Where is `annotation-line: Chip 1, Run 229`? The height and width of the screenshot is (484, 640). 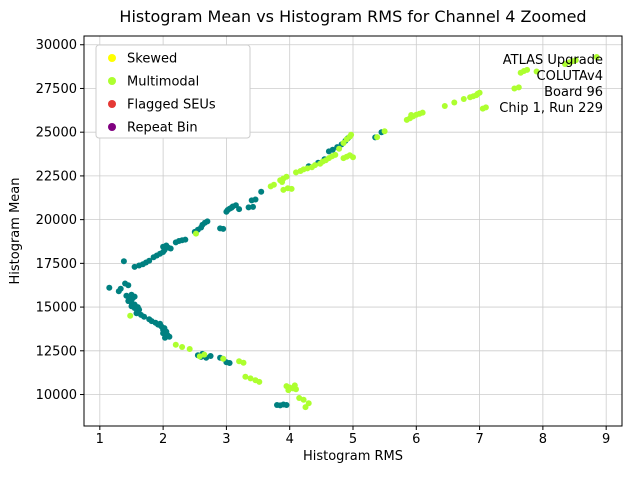
annotation-line: Chip 1, Run 229 is located at coordinates (551, 108).